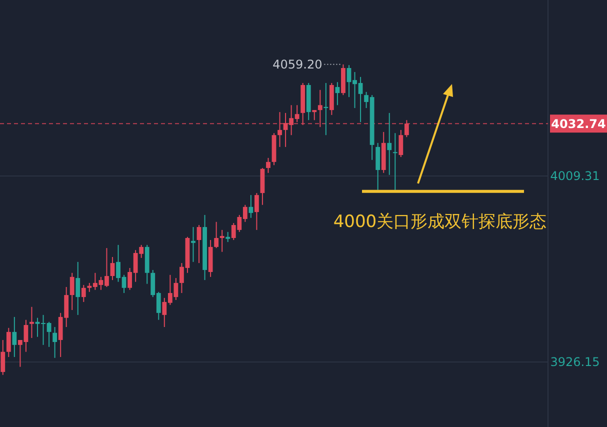  I want to click on y-tick-label: 4009.31, so click(575, 176).